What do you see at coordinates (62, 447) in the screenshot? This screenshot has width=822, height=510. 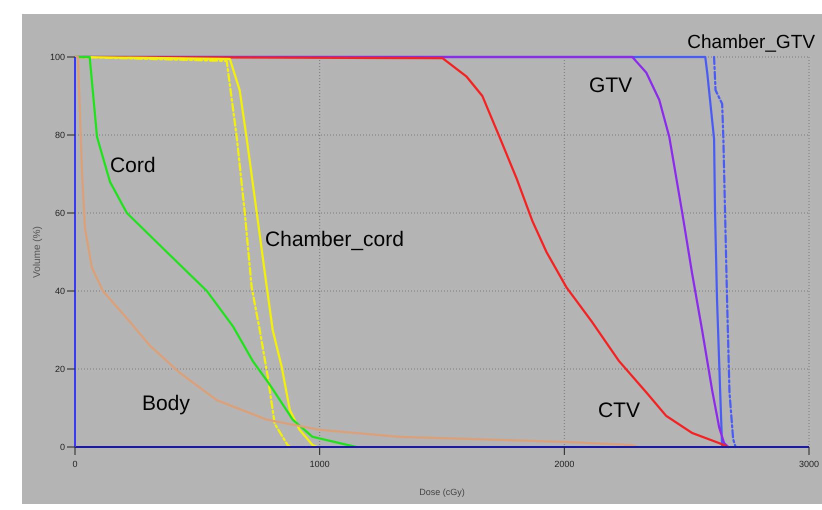 I see `y-tick-label: 0` at bounding box center [62, 447].